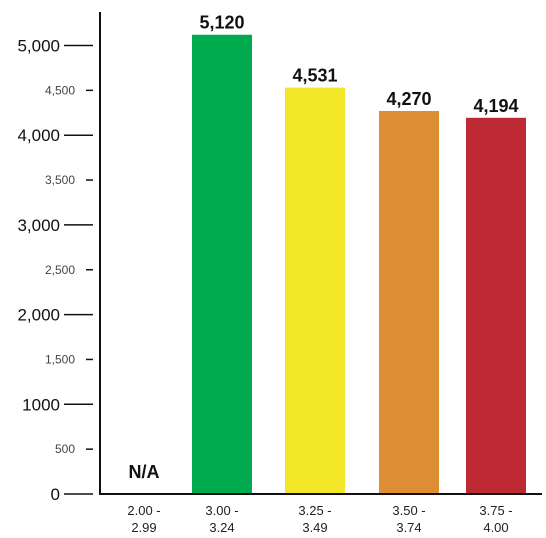  Describe the element at coordinates (408, 527) in the screenshot. I see `x-tick-label-line: 3.74` at that location.